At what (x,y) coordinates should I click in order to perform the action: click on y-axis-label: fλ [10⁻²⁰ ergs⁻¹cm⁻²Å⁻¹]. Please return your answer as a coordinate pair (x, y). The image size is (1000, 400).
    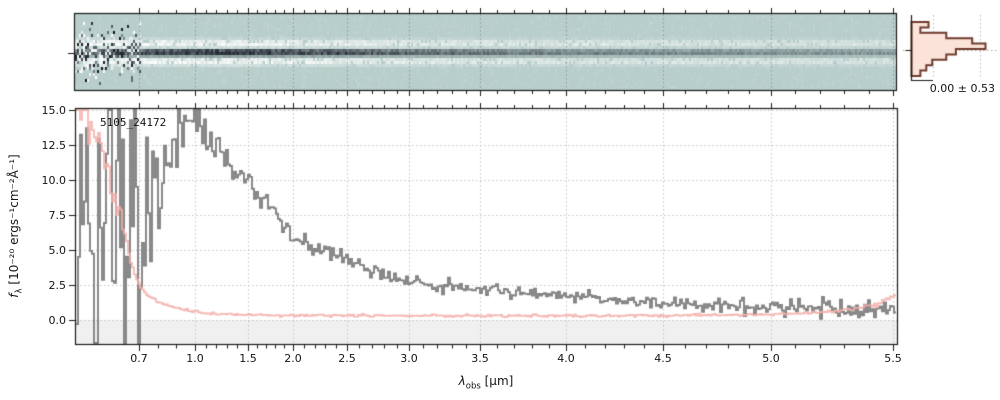
    Looking at the image, I should click on (16, 226).